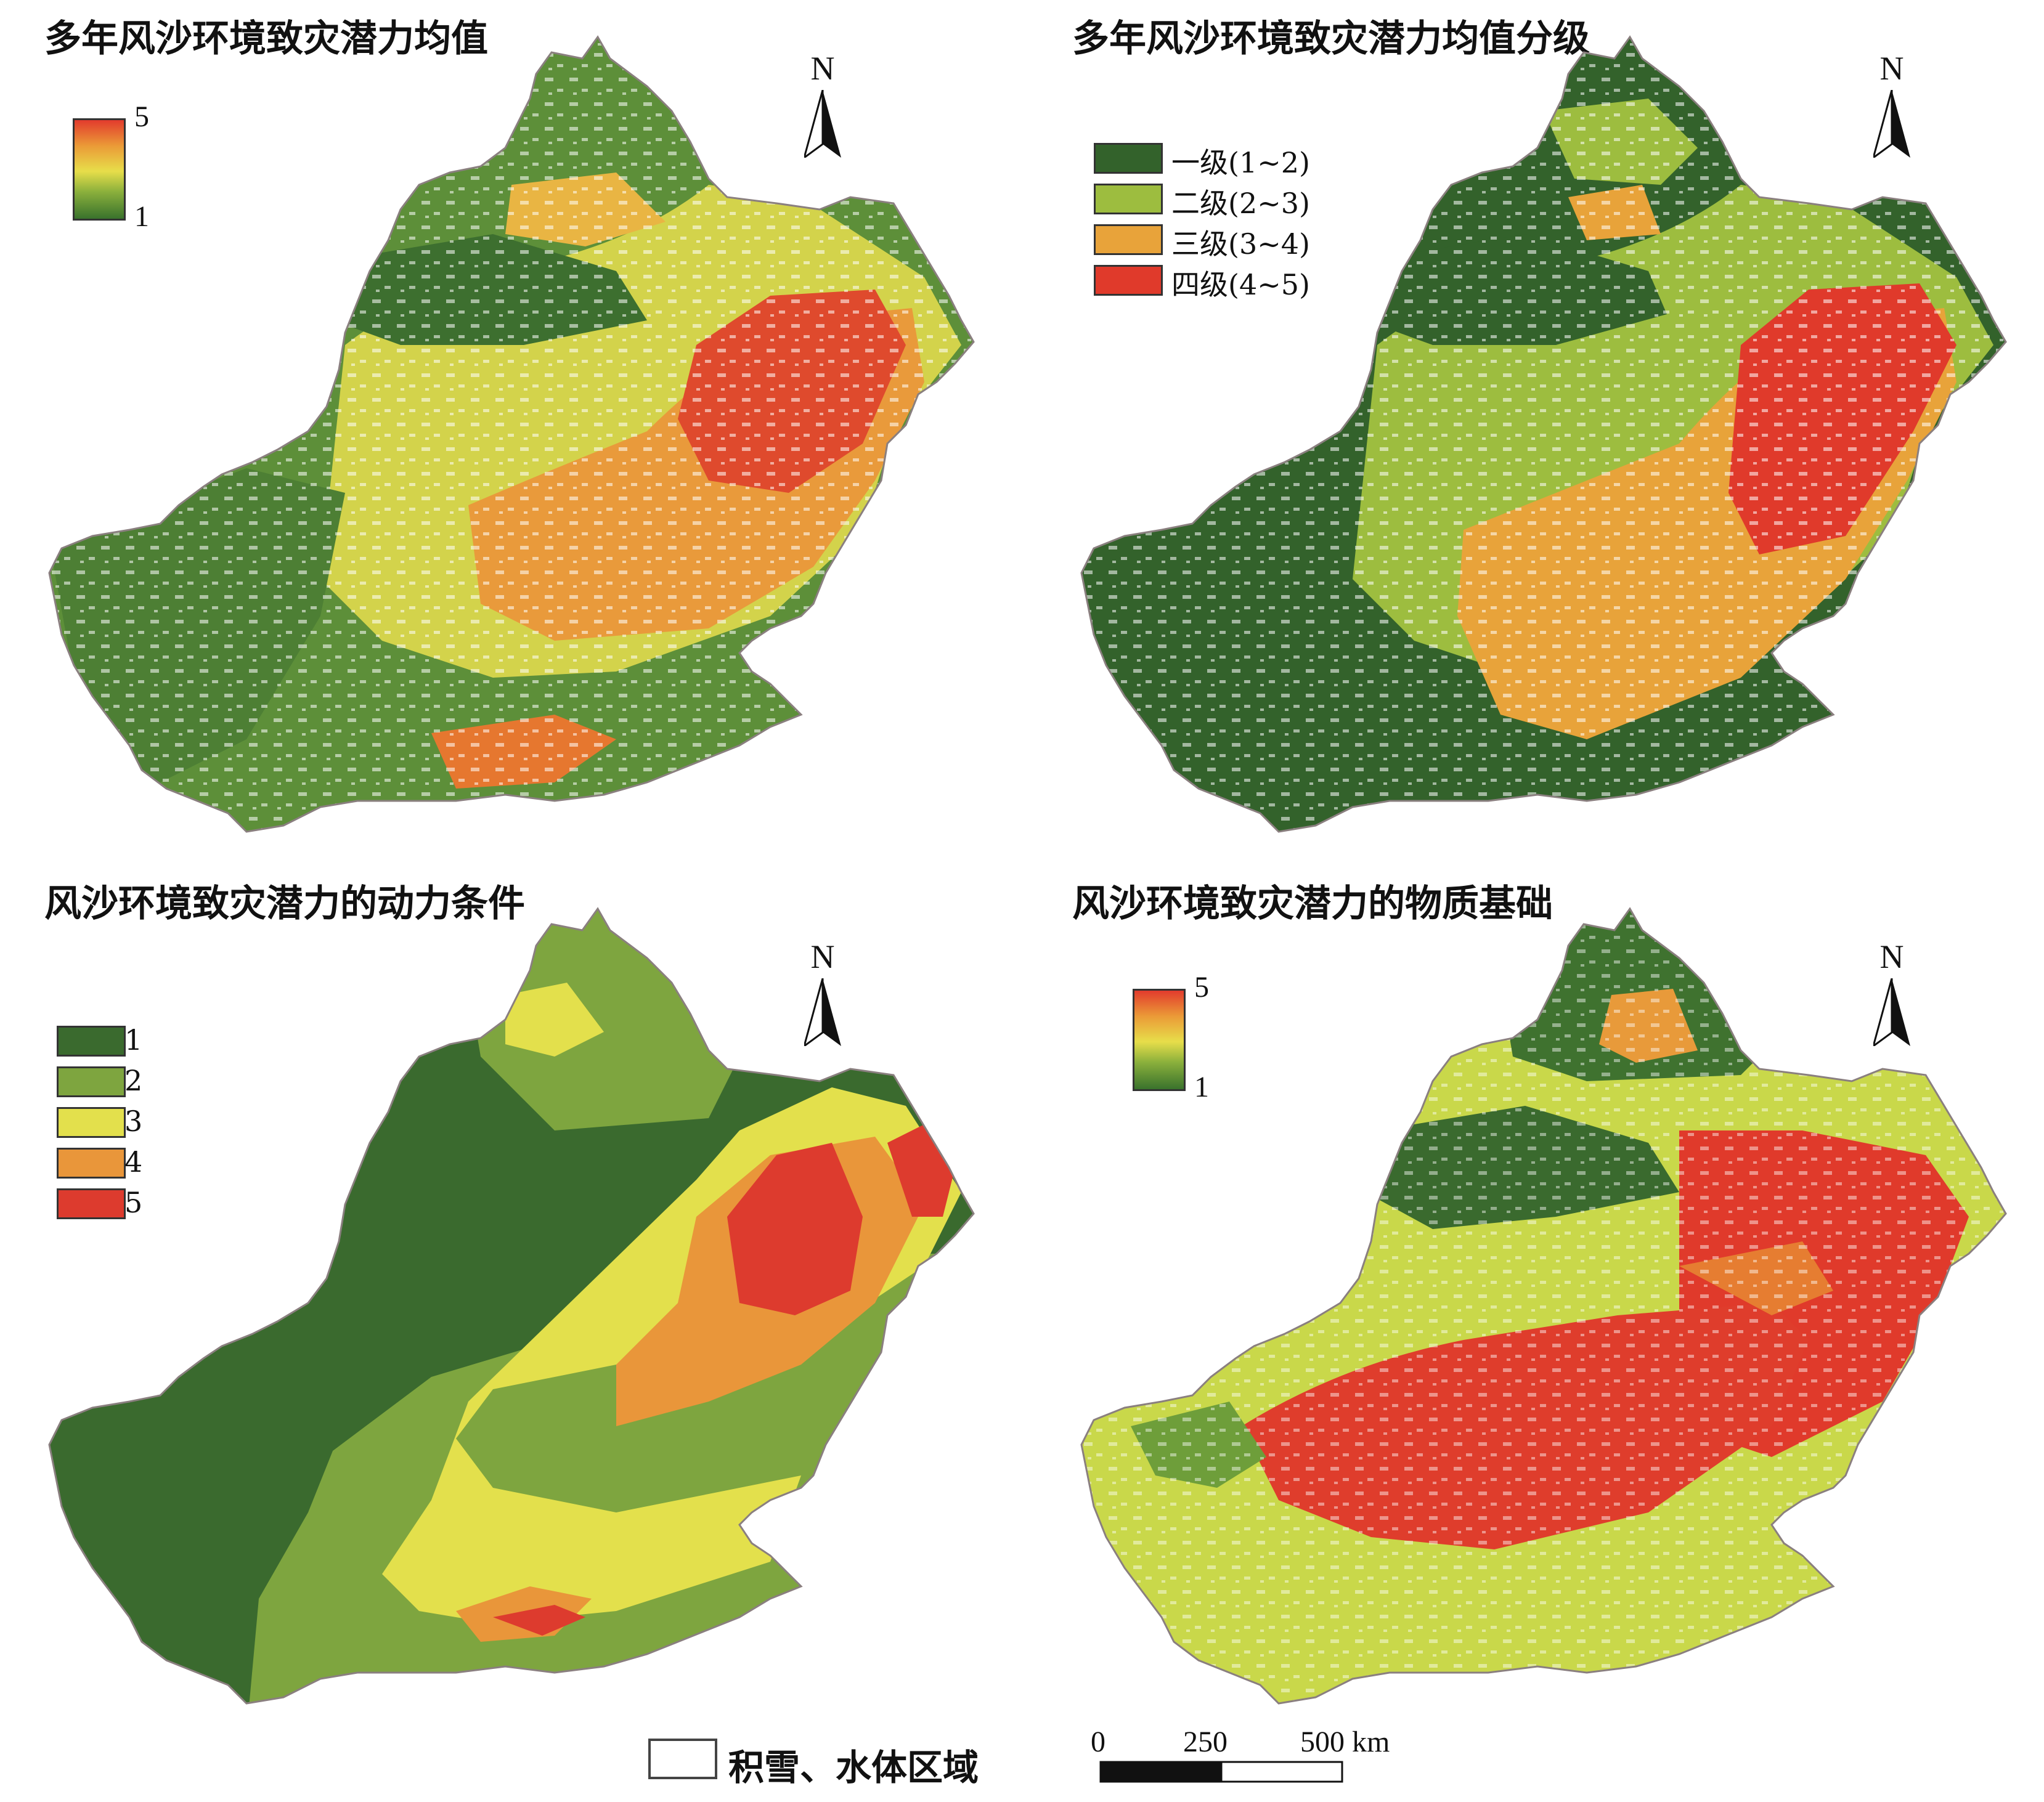  What do you see at coordinates (1241, 1756) in the screenshot?
I see `scale-bar: 0 250 500 km` at bounding box center [1241, 1756].